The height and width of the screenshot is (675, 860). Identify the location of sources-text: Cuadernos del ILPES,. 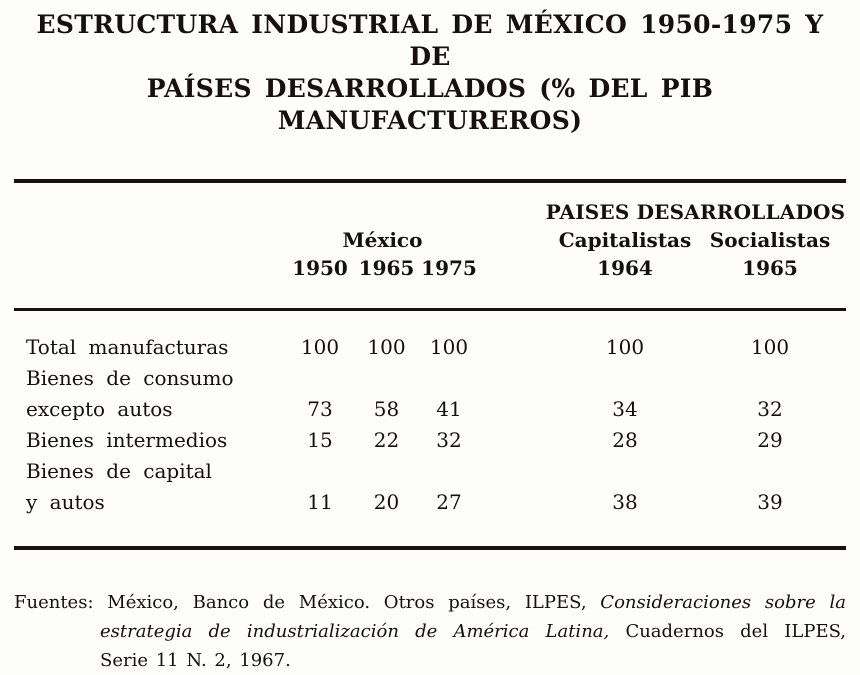
(735, 631).